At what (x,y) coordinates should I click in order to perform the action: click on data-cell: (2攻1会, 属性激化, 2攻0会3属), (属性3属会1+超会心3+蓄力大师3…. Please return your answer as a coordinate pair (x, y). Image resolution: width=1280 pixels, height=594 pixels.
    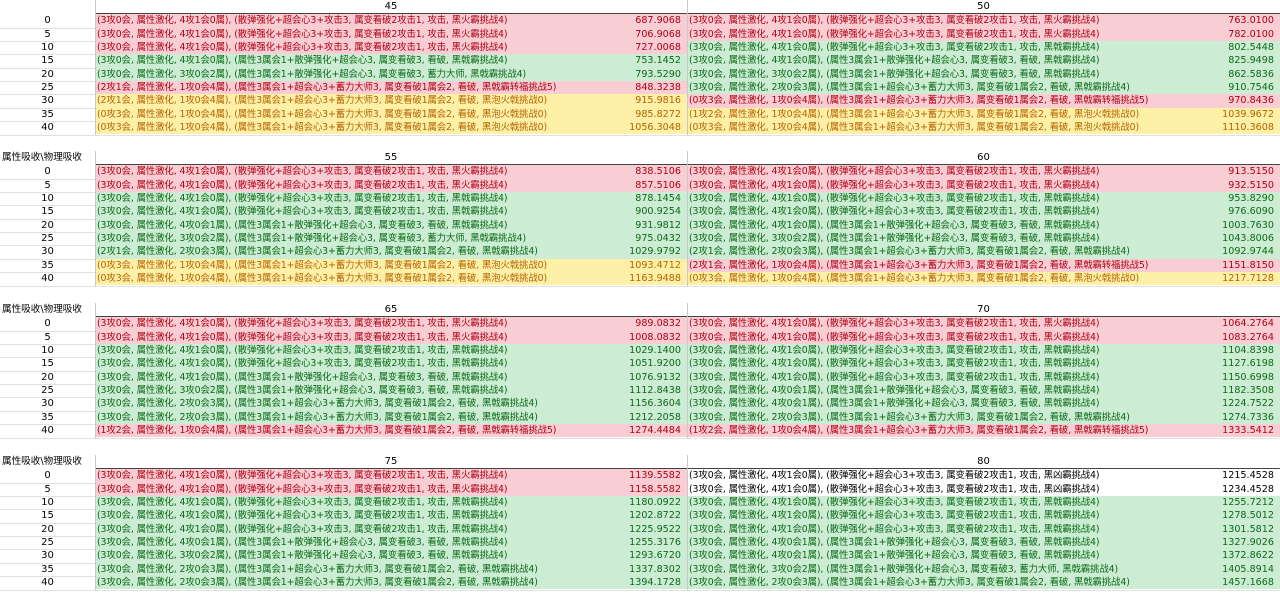
    Looking at the image, I should click on (391, 252).